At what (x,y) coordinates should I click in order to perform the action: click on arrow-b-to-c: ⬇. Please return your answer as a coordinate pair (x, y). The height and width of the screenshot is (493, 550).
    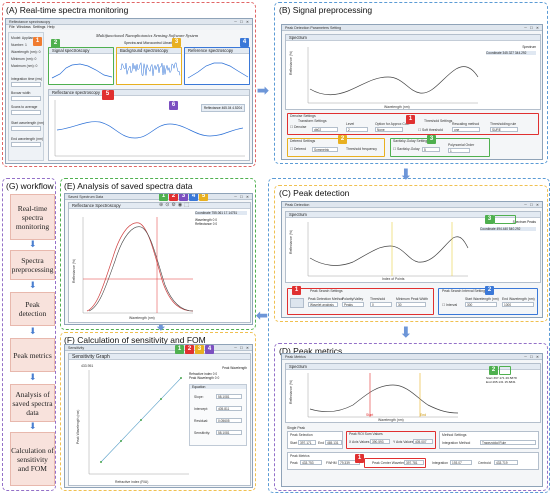
    Looking at the image, I should click on (406, 174).